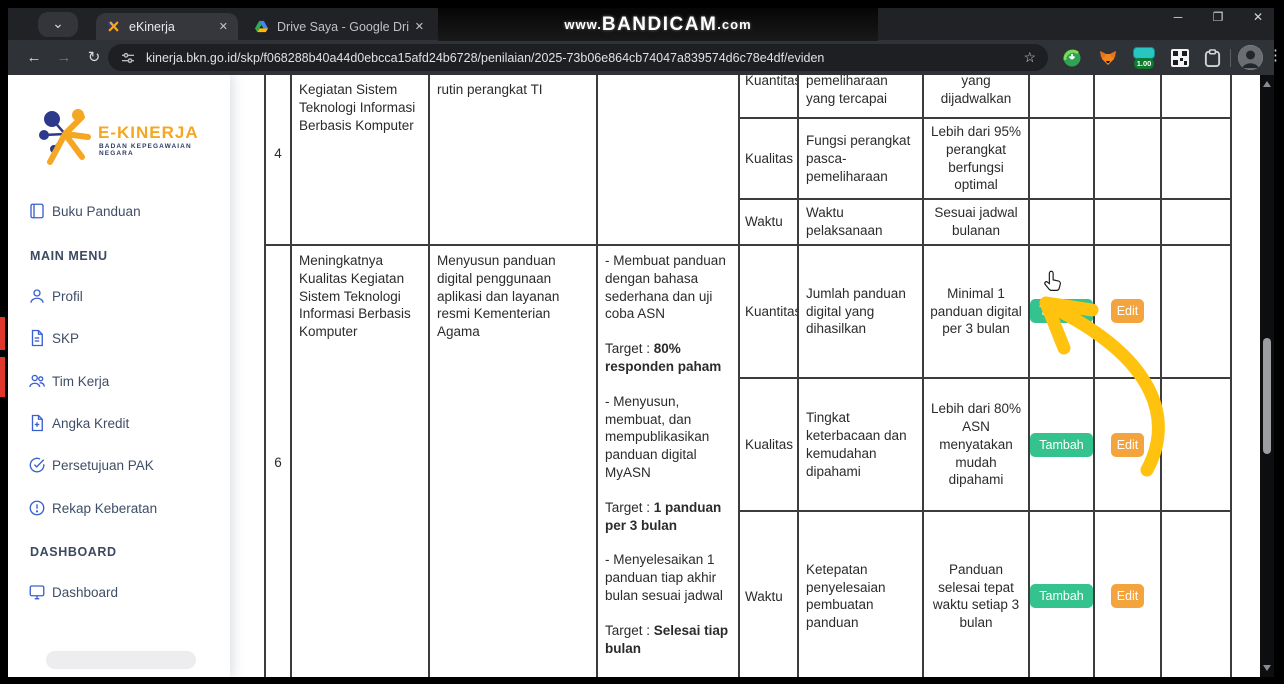  I want to click on scroll-down-arrow, so click(1267, 668).